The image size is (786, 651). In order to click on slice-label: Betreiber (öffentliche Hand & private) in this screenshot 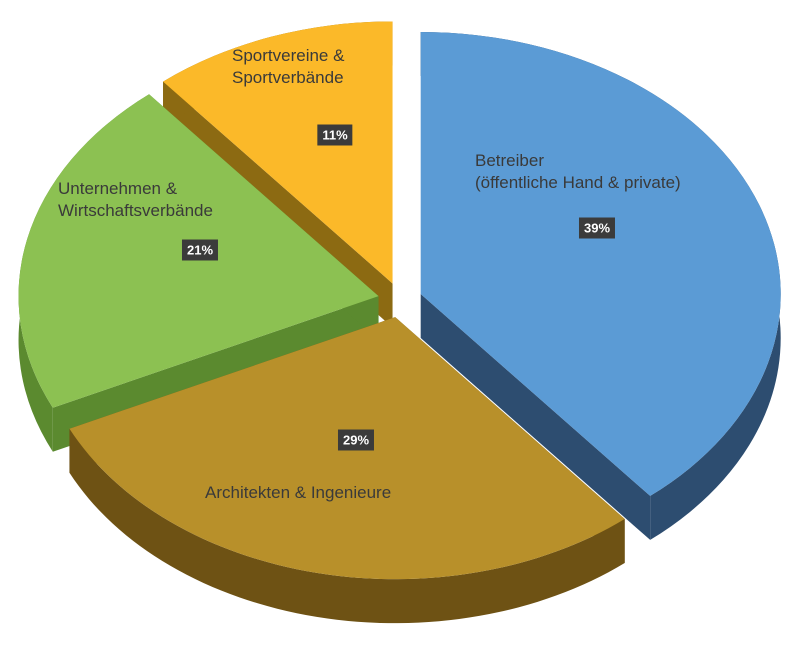, I will do `click(578, 171)`.